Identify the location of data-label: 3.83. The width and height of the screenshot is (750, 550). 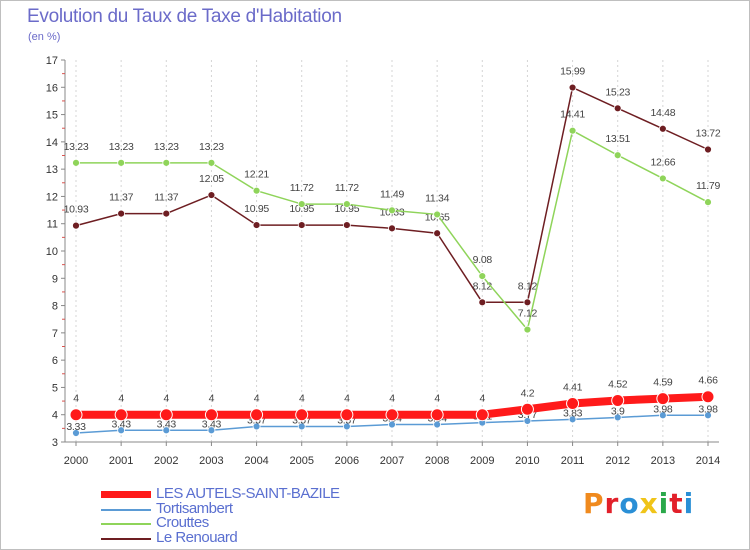
(573, 413).